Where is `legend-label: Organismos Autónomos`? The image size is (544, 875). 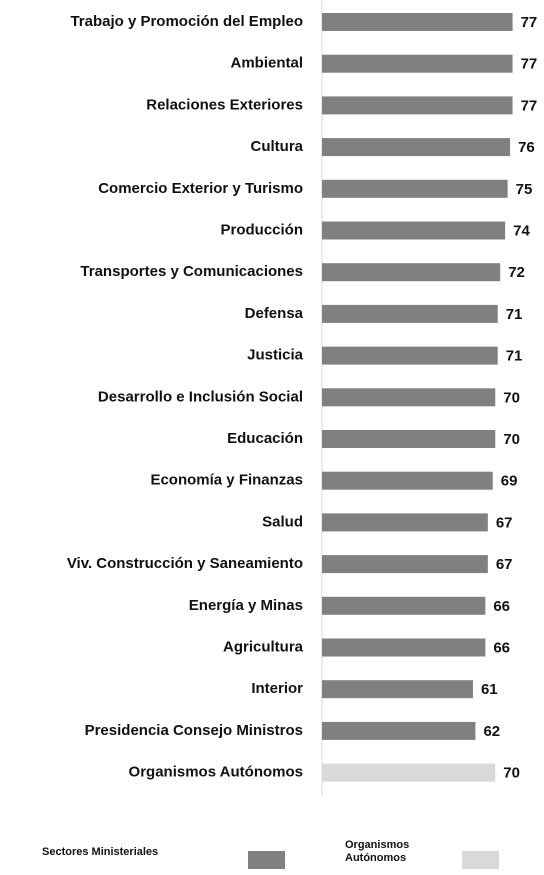
legend-label: Organismos Autónomos is located at coordinates (377, 851).